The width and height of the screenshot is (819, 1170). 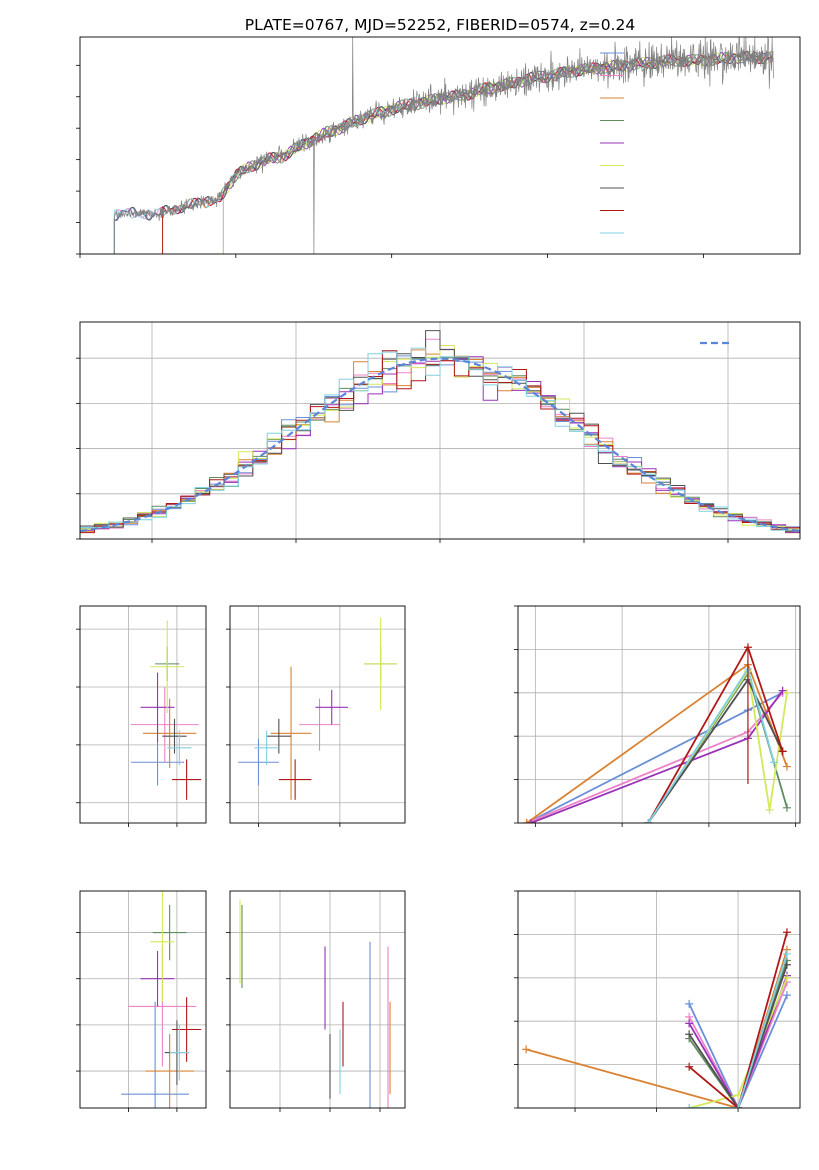 I want to click on panel-mass-weight-vs-age, so click(x=657, y=716).